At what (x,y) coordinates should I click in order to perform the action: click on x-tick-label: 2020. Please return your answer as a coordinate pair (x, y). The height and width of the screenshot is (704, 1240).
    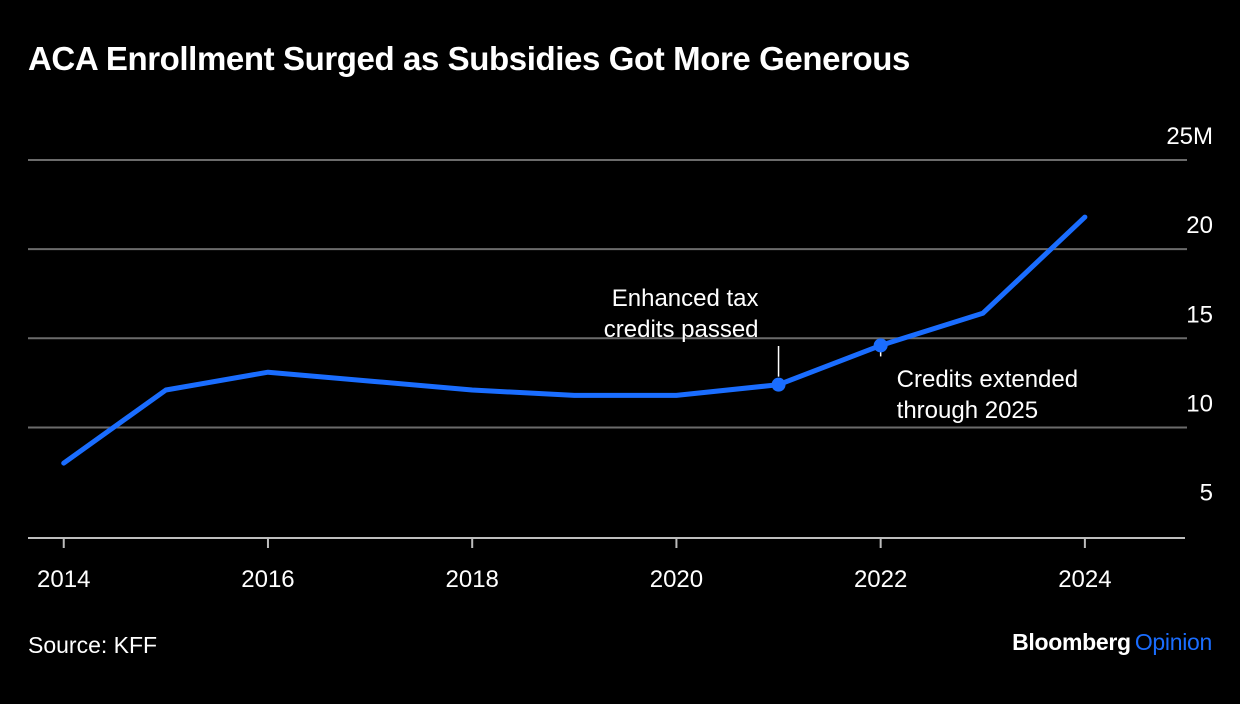
    Looking at the image, I should click on (676, 579).